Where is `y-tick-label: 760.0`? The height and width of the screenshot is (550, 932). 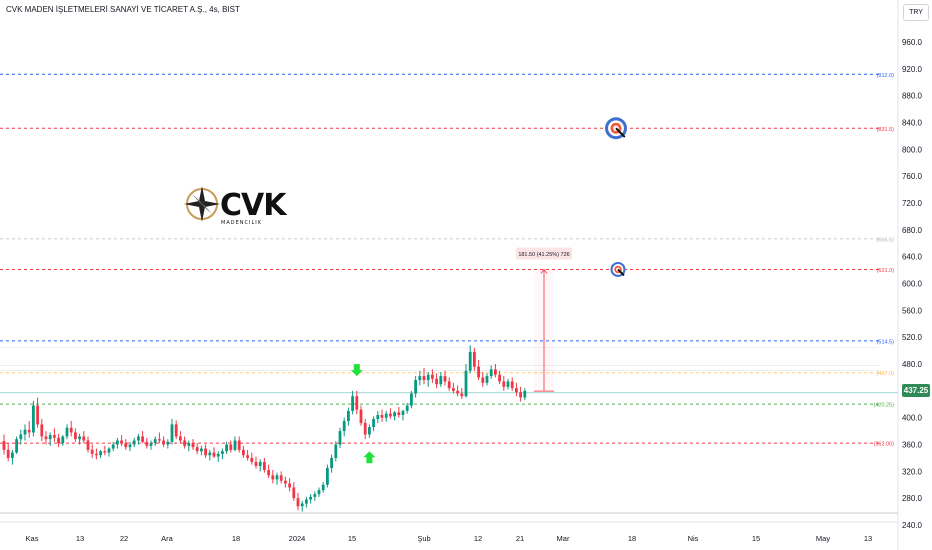 y-tick-label: 760.0 is located at coordinates (912, 176).